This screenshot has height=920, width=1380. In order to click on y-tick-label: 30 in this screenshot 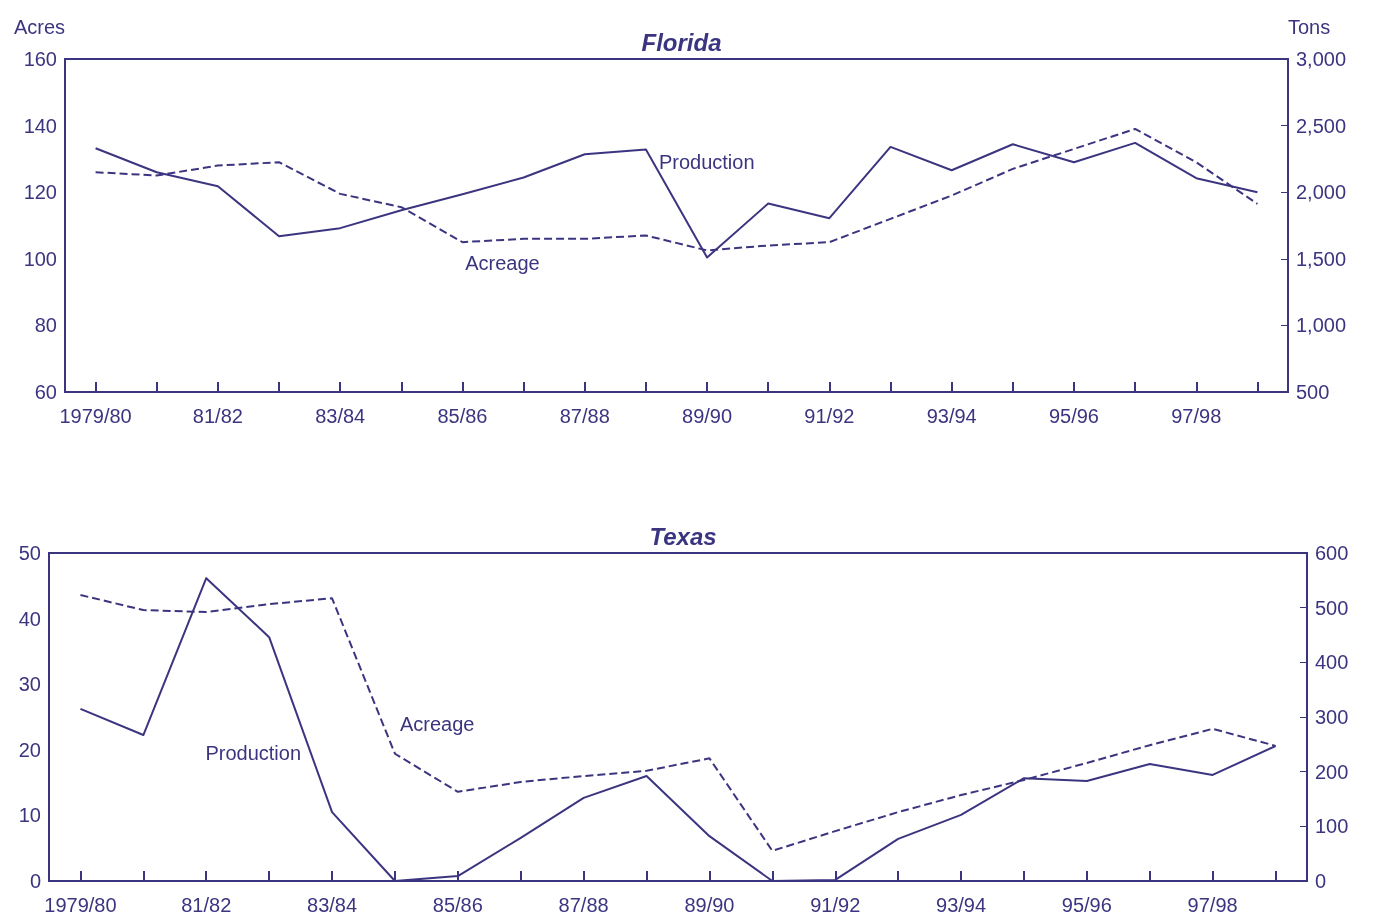, I will do `click(29, 684)`.